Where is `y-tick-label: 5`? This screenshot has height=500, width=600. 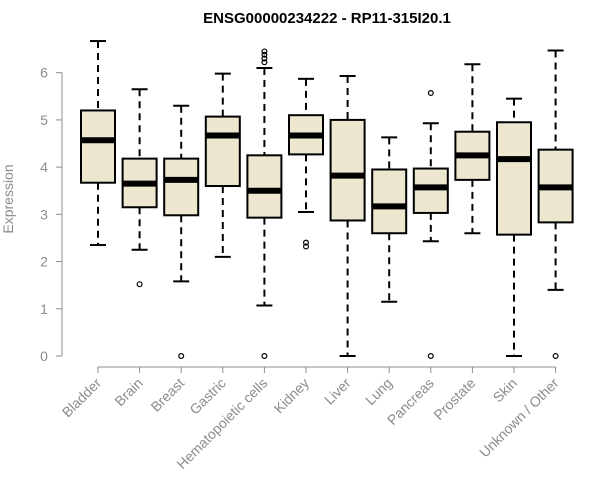 y-tick-label: 5 is located at coordinates (44, 120).